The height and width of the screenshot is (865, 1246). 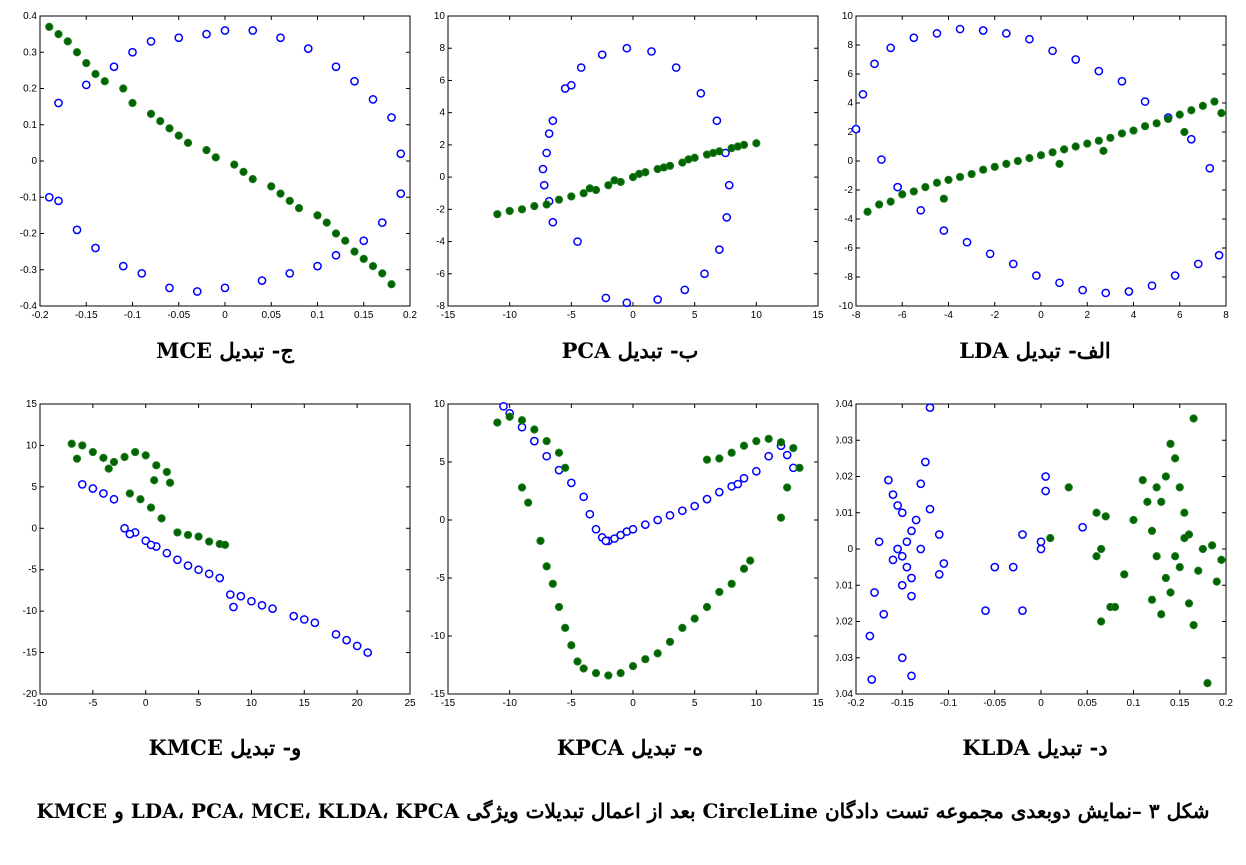 What do you see at coordinates (1226, 315) in the screenshot?
I see `x-tick-label: 8` at bounding box center [1226, 315].